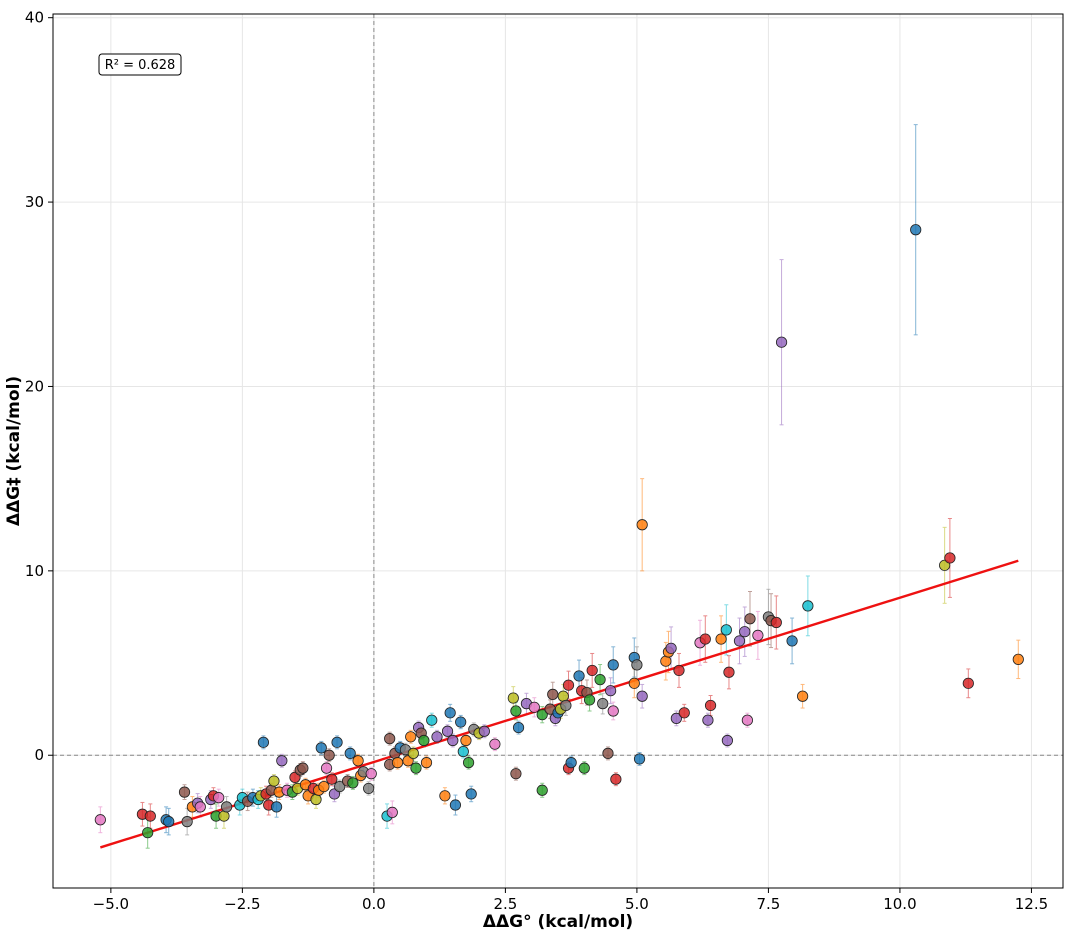 The image size is (1066, 937). Describe the element at coordinates (34, 386) in the screenshot. I see `y-tick-label: 20` at that location.